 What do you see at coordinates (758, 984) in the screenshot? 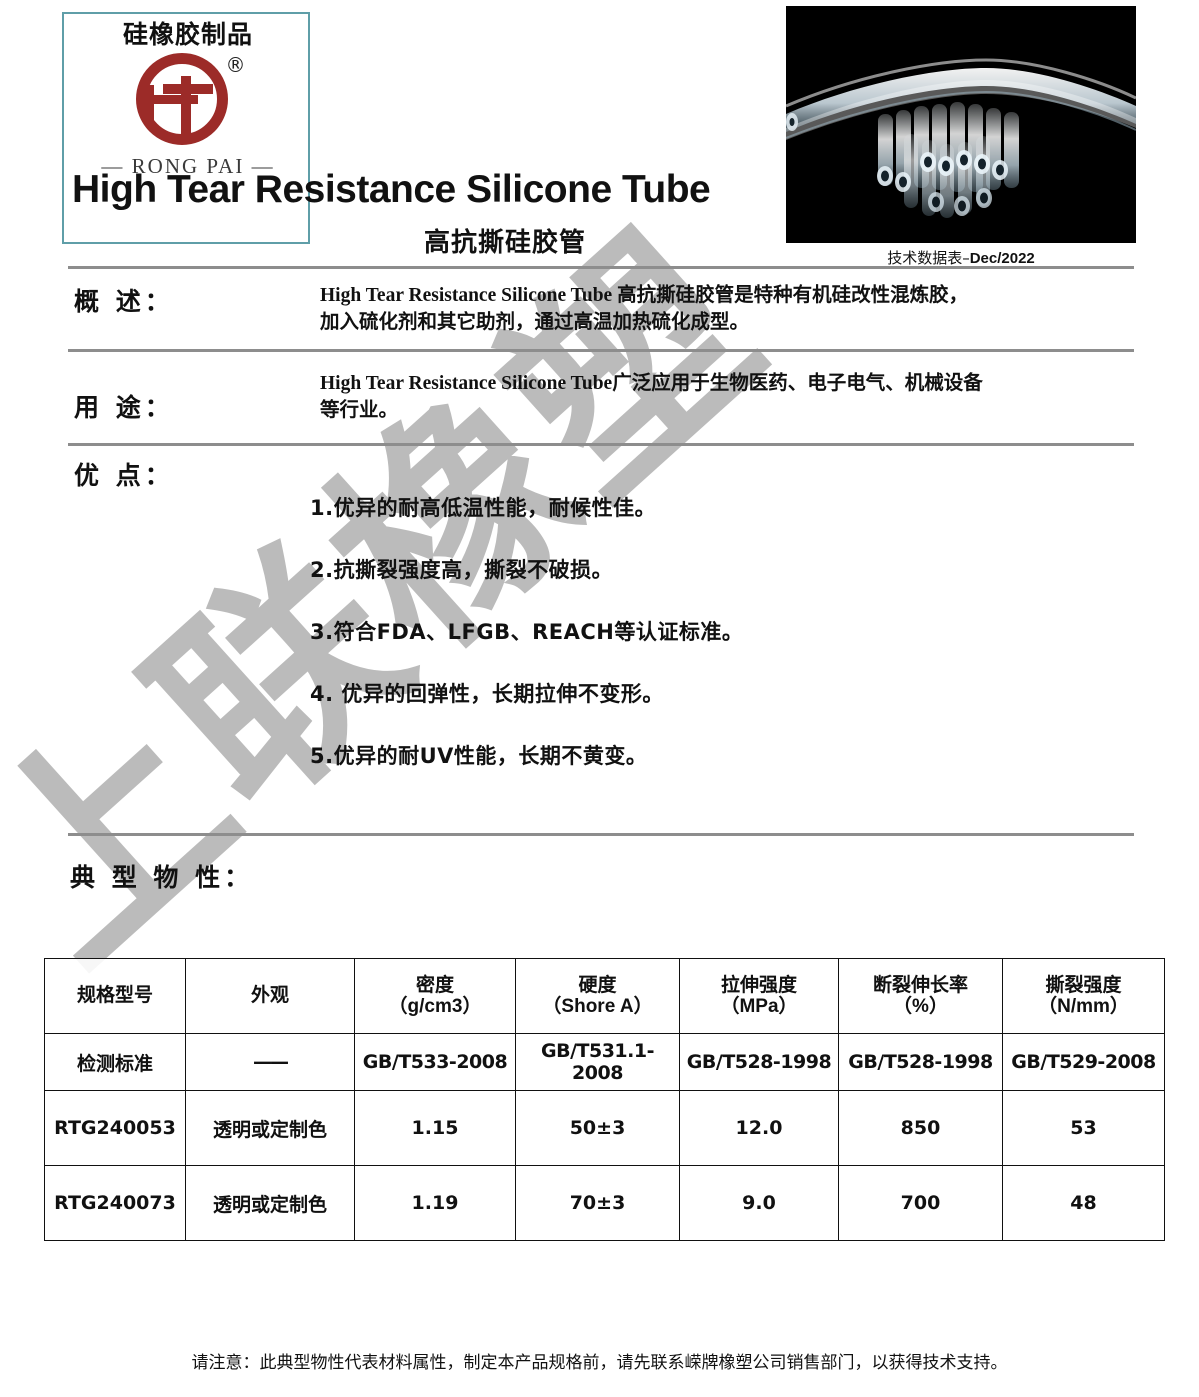
I see `header-main-tensile: 拉伸强度` at bounding box center [758, 984].